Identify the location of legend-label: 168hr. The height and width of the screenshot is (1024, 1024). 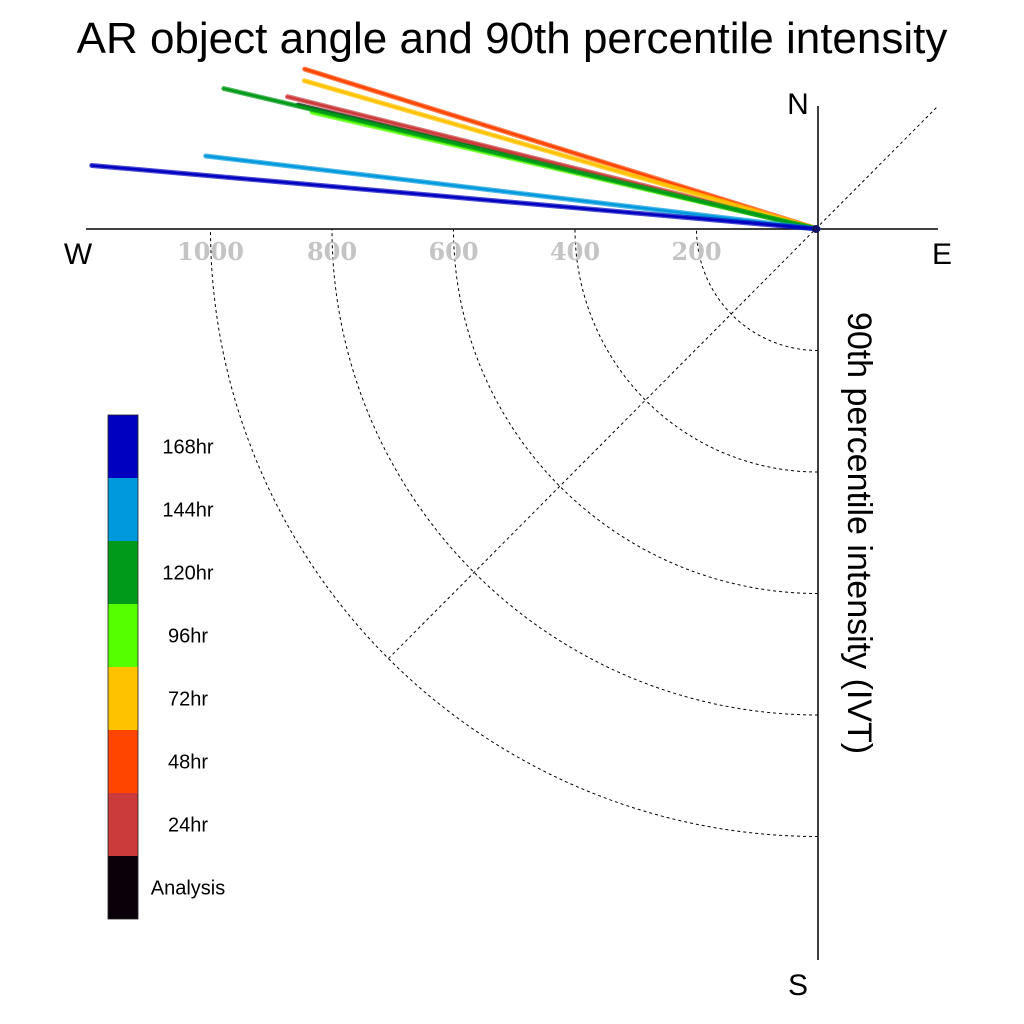
(187, 448).